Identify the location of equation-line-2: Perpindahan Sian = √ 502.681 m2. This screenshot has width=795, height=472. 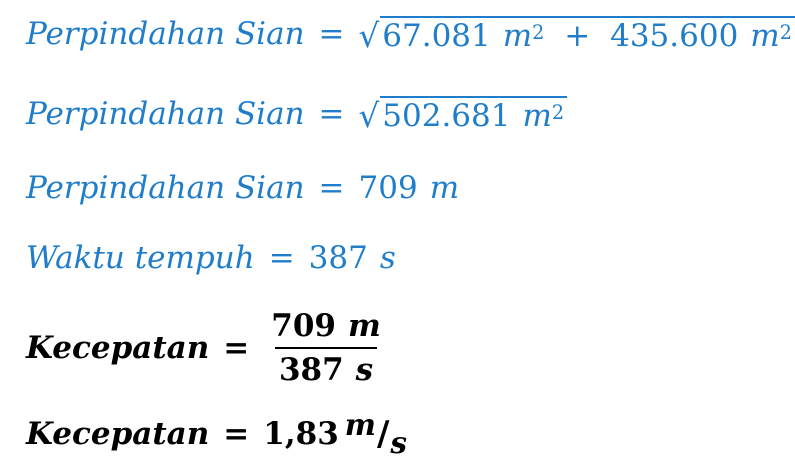
(297, 114).